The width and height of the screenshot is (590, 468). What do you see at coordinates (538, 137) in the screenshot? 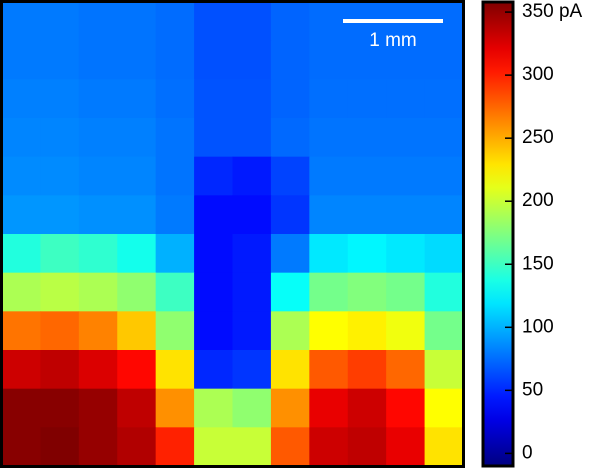
I see `colorbar-tick-label: 250` at bounding box center [538, 137].